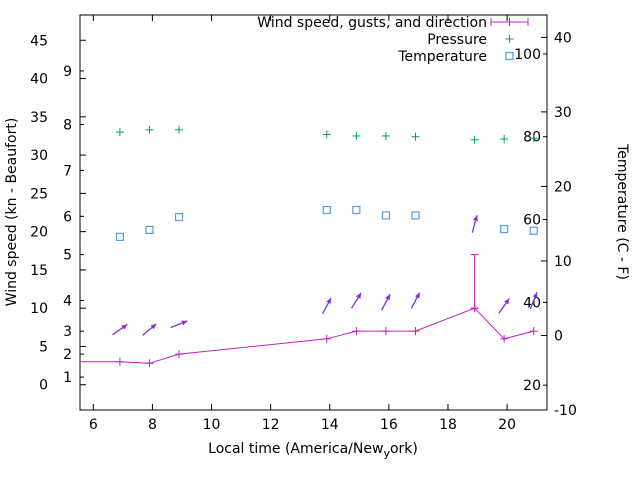 The image size is (640, 480). I want to click on legend-label-wind: Wind speed, gusts, and direction, so click(372, 23).